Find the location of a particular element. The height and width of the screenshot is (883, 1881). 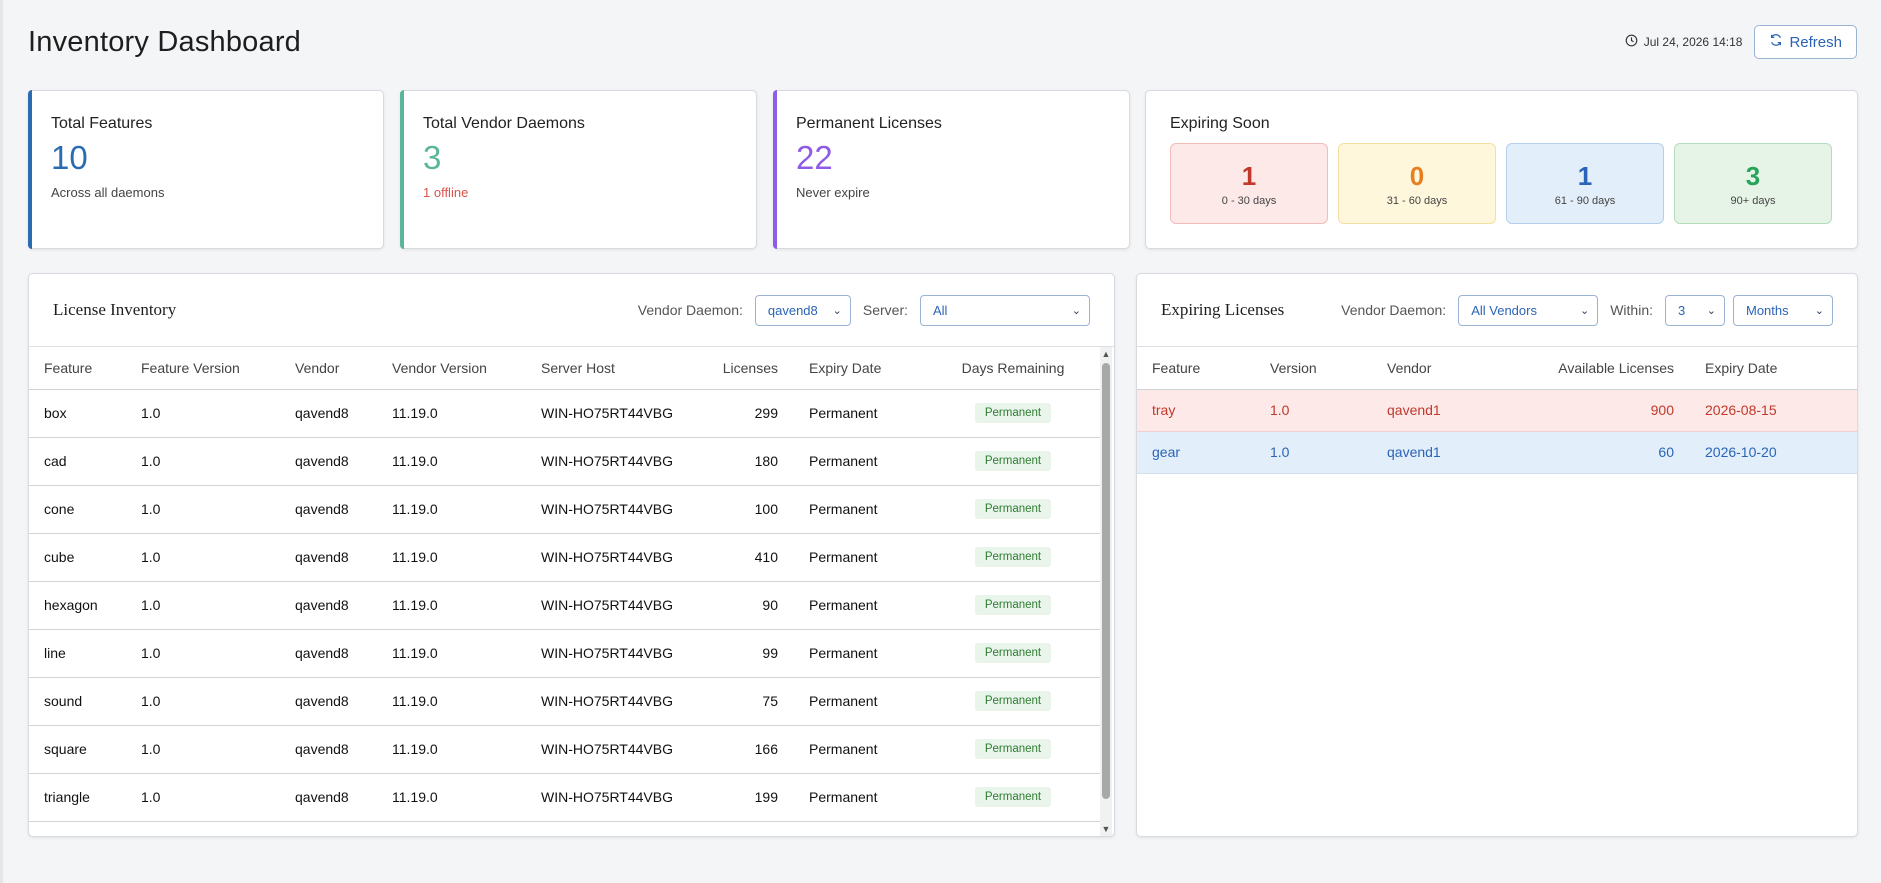

table-scrollbar: ▲ ▼ is located at coordinates (1106, 591).